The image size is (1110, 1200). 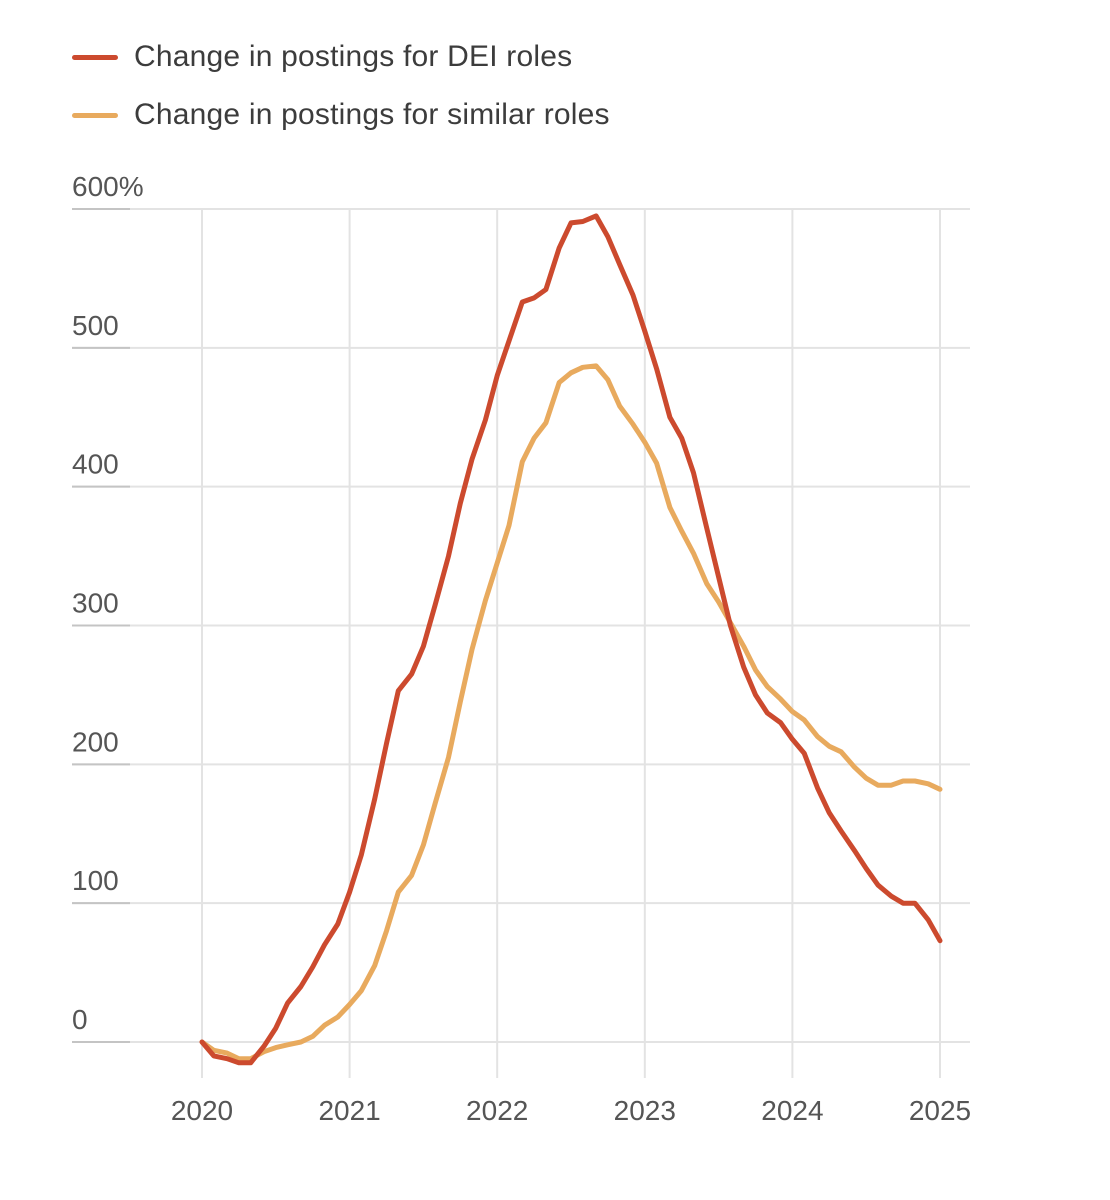 I want to click on legend-label-similar: Change in postings for similar roles, so click(x=372, y=114).